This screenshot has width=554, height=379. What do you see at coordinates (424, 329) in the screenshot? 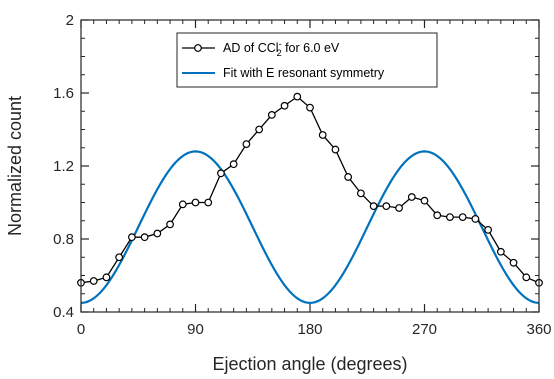
I see `x-tick-label: 270` at bounding box center [424, 329].